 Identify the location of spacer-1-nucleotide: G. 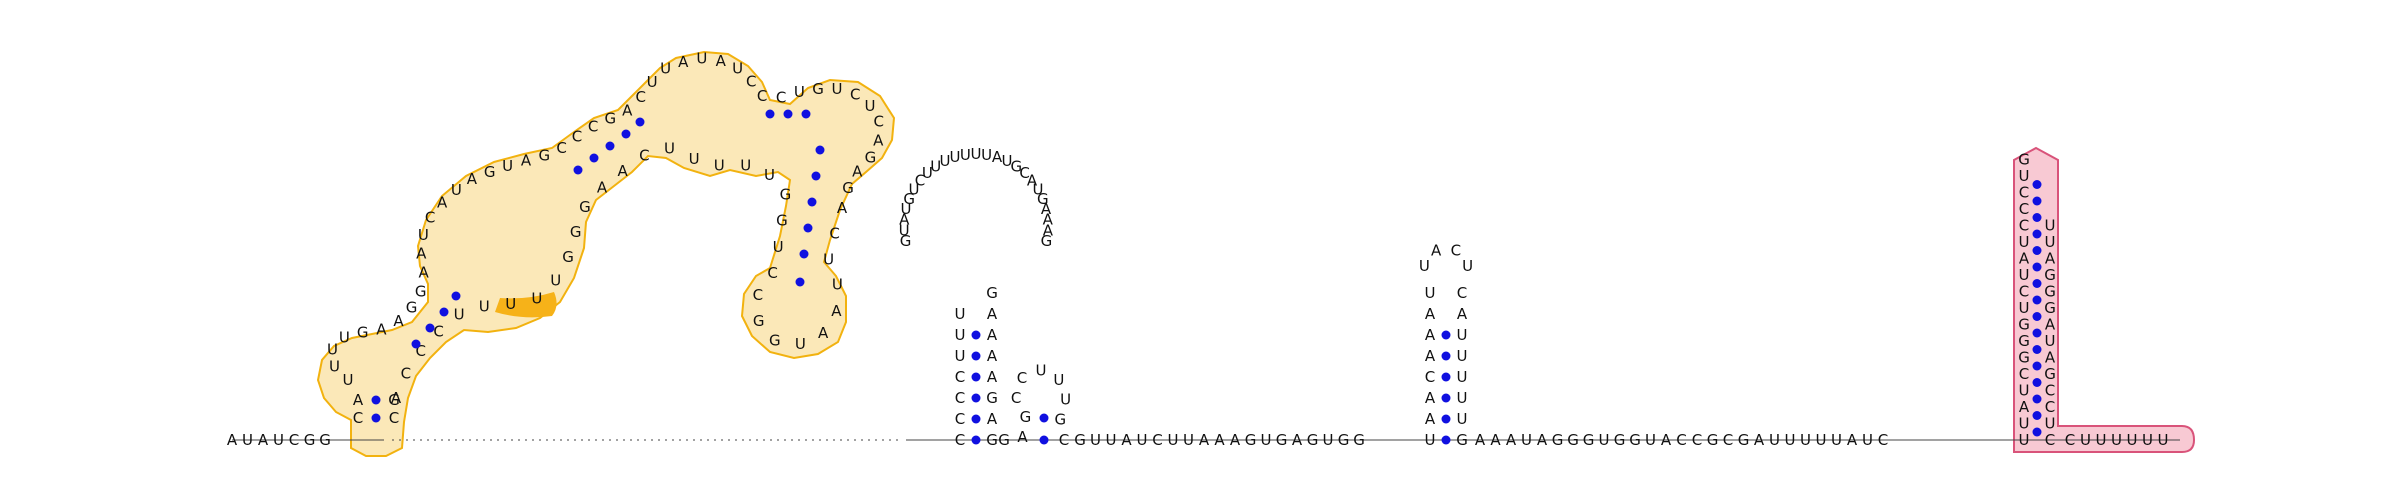
(1359, 440).